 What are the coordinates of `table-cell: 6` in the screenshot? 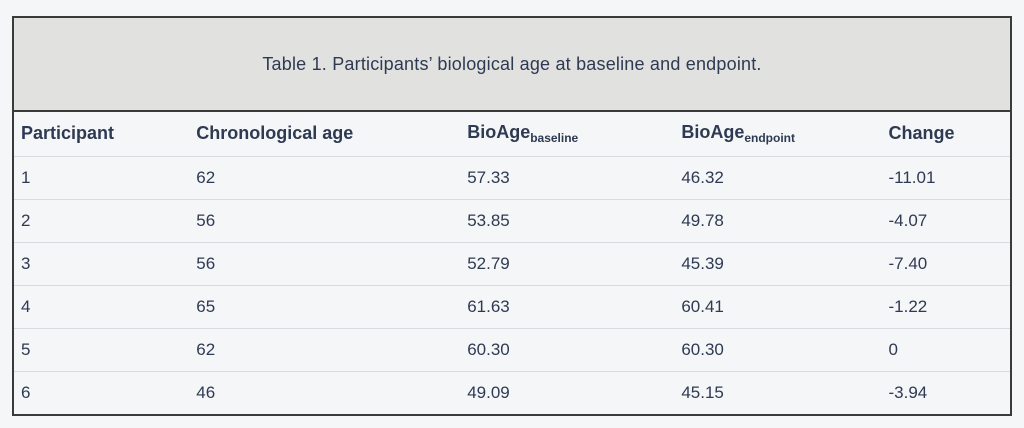 It's located at (26, 392).